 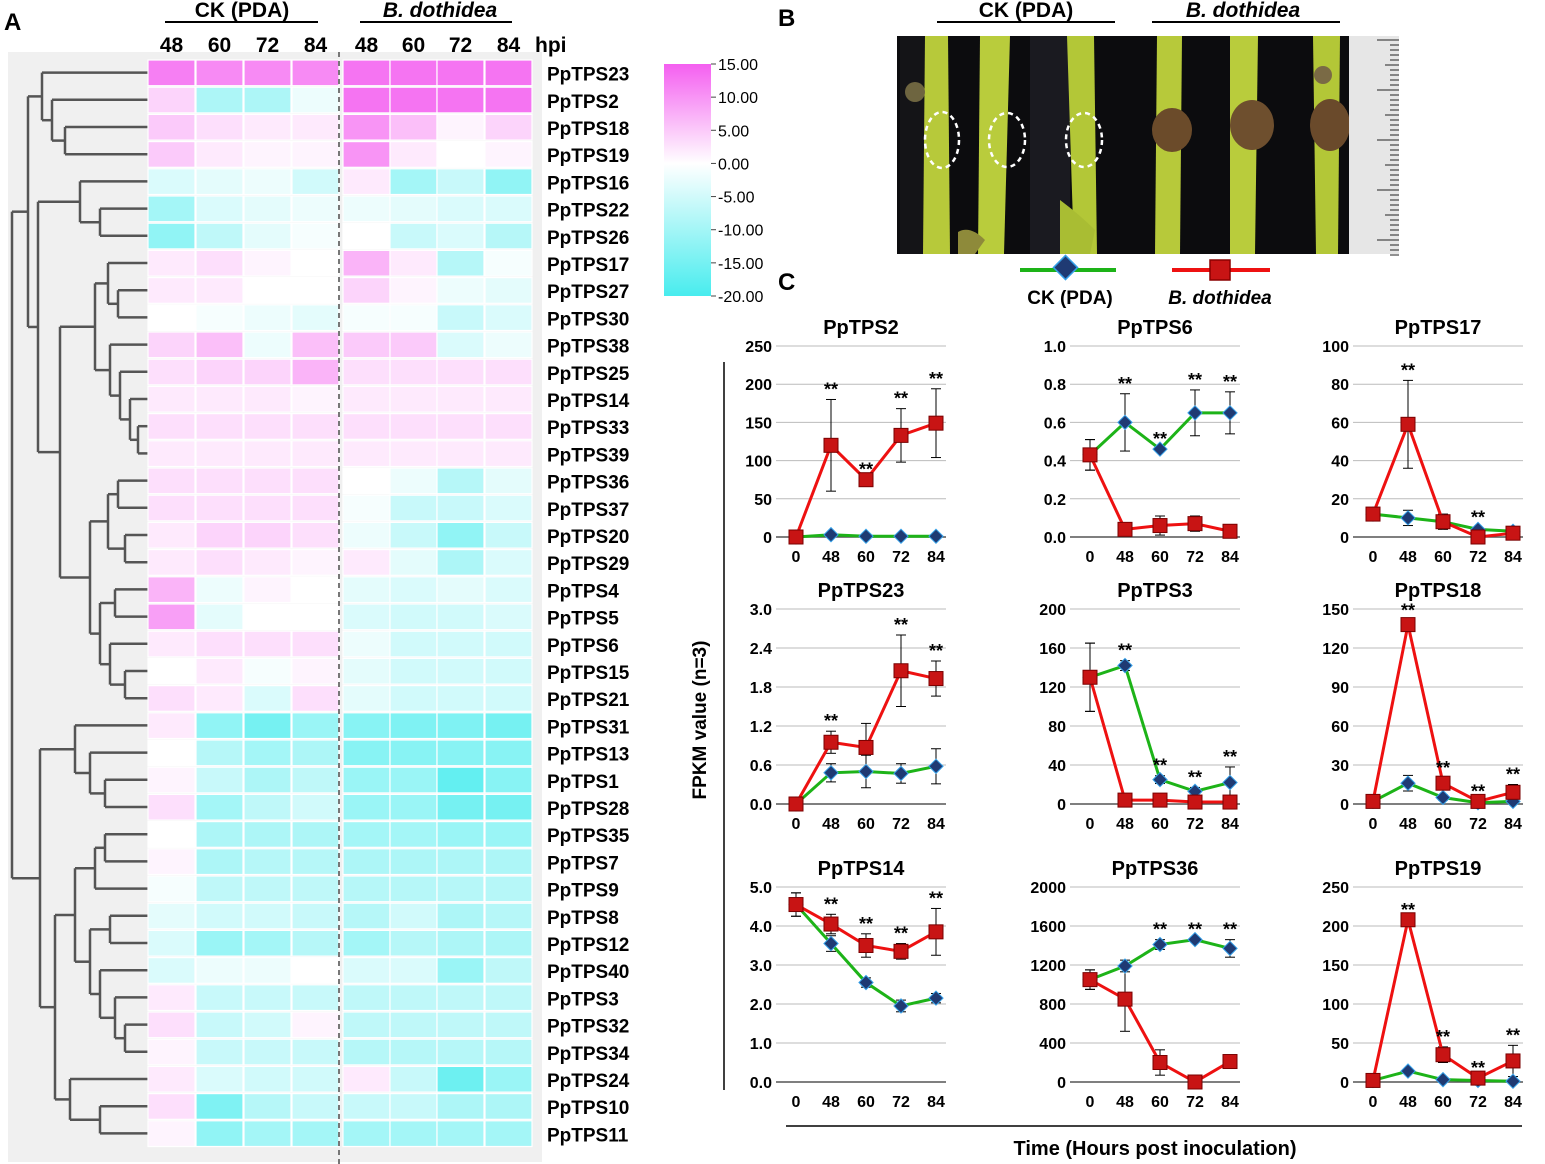 I want to click on y-tick-label: 160, so click(x=1052, y=649).